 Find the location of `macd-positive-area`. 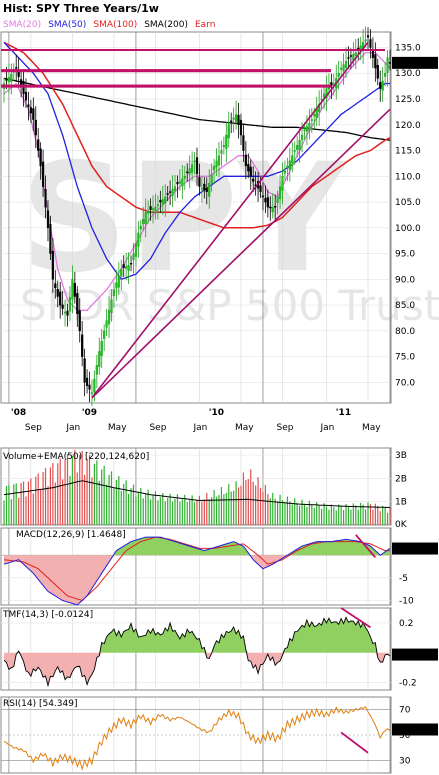

macd-positive-area is located at coordinates (197, 546).